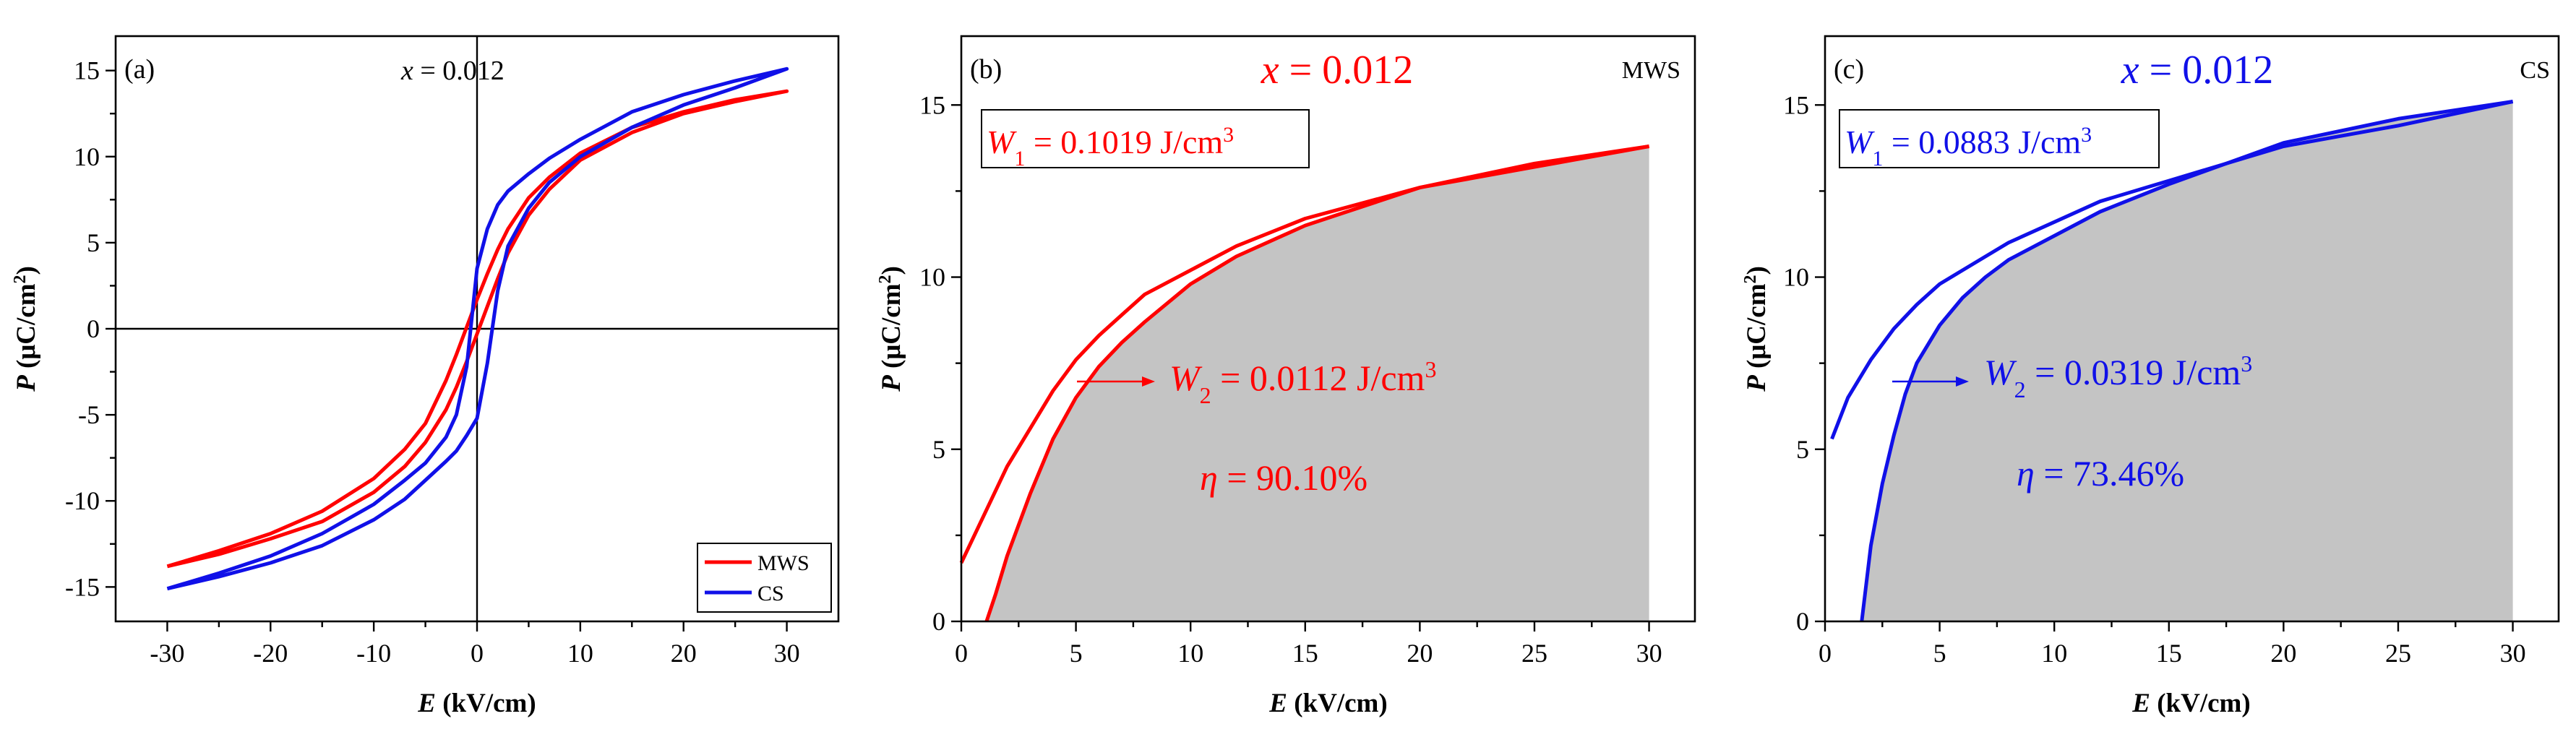  Describe the element at coordinates (26, 329) in the screenshot. I see `panel-a-y-axis-title: P (μC/cm2)` at that location.